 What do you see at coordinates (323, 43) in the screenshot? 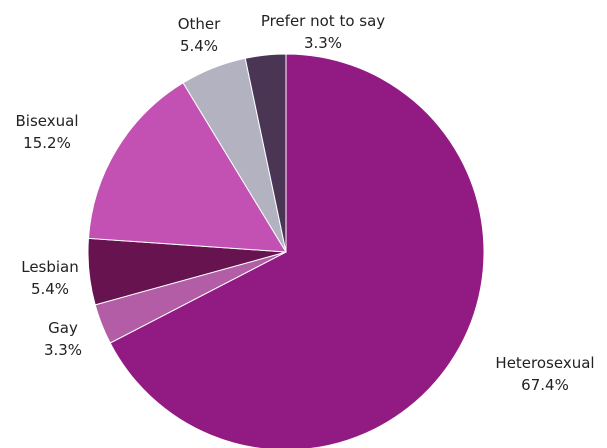
I see `slice-value-prefer-not-to-say: 3.3%` at bounding box center [323, 43].